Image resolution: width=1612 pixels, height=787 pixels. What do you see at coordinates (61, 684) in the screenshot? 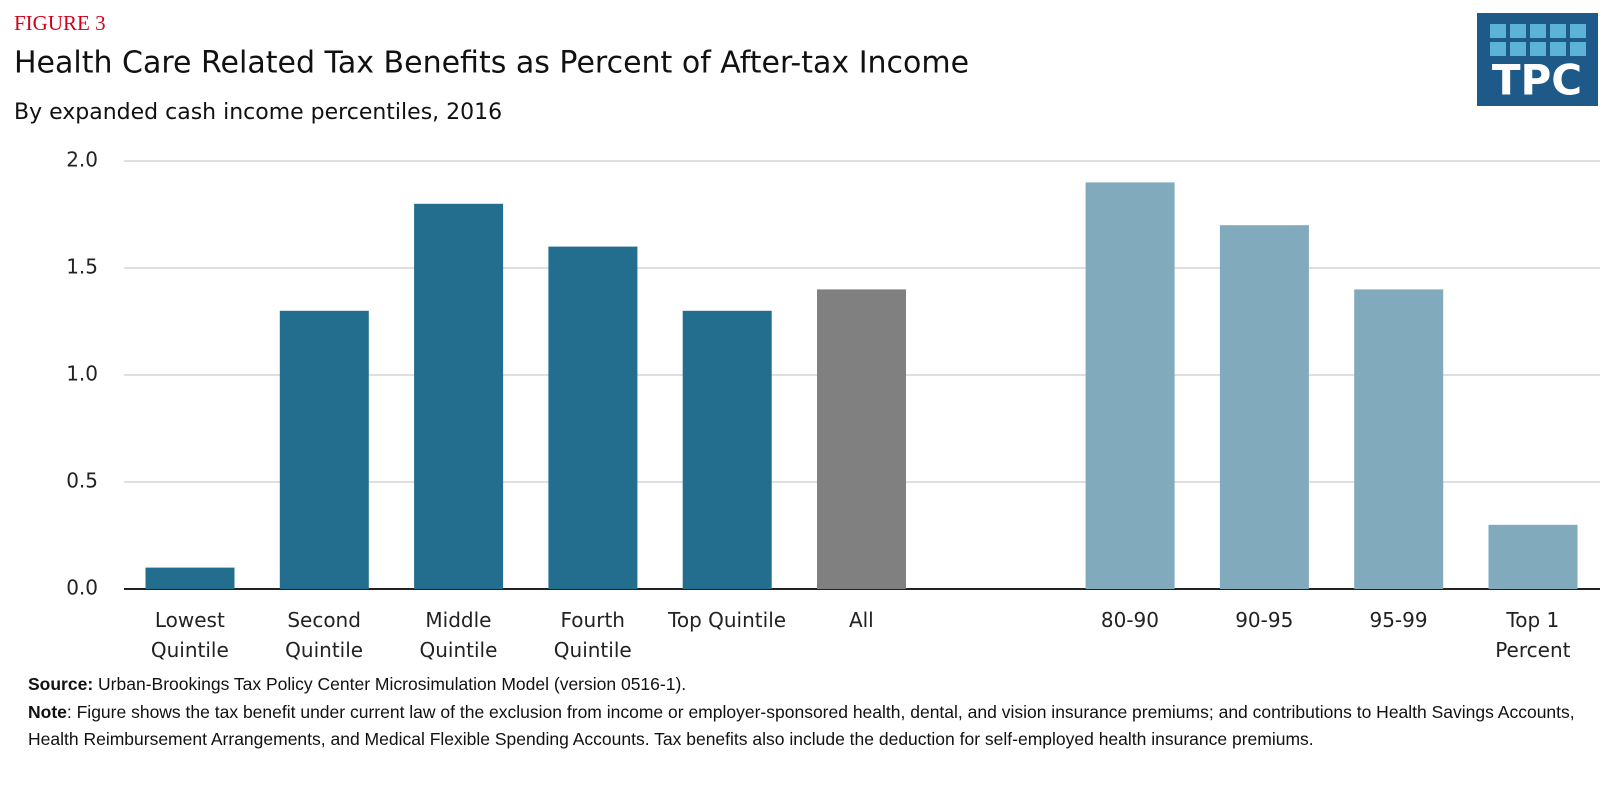
I see `source-label: Source:` at bounding box center [61, 684].